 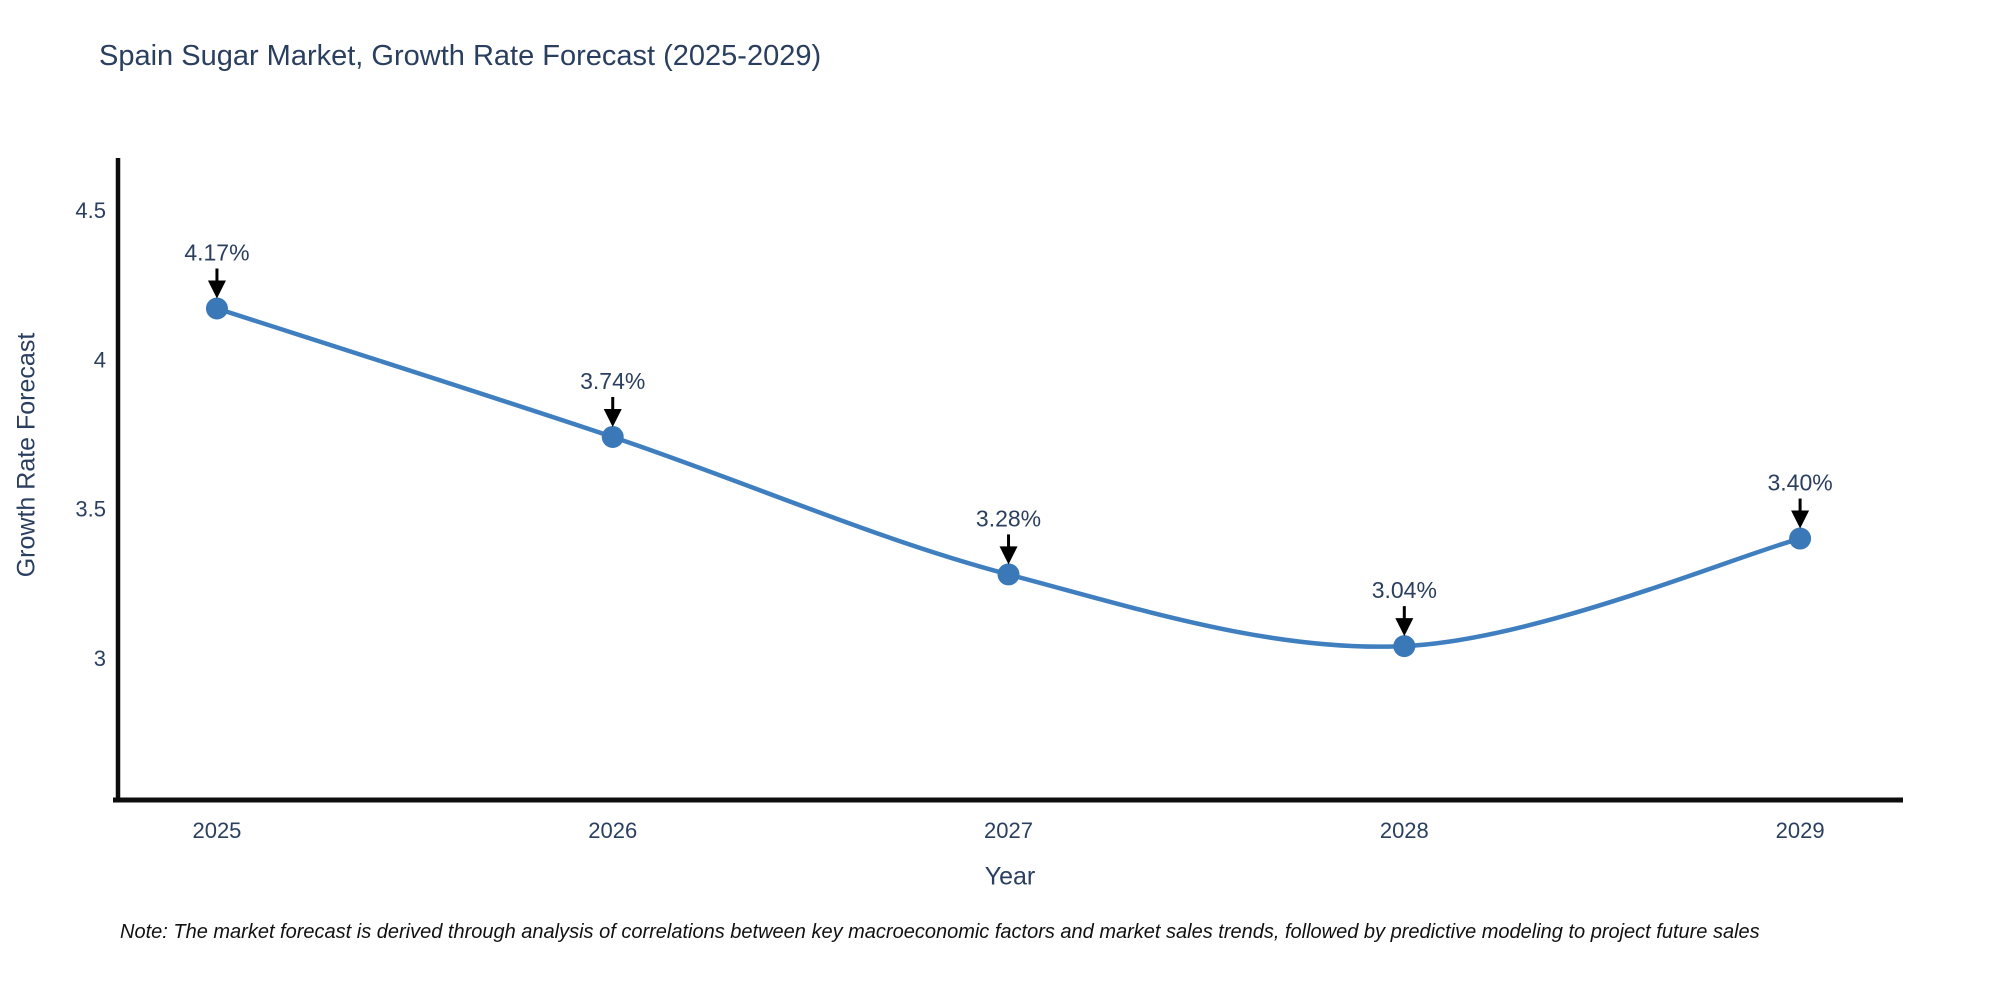 I want to click on x-tick-label: 2029, so click(x=1800, y=830).